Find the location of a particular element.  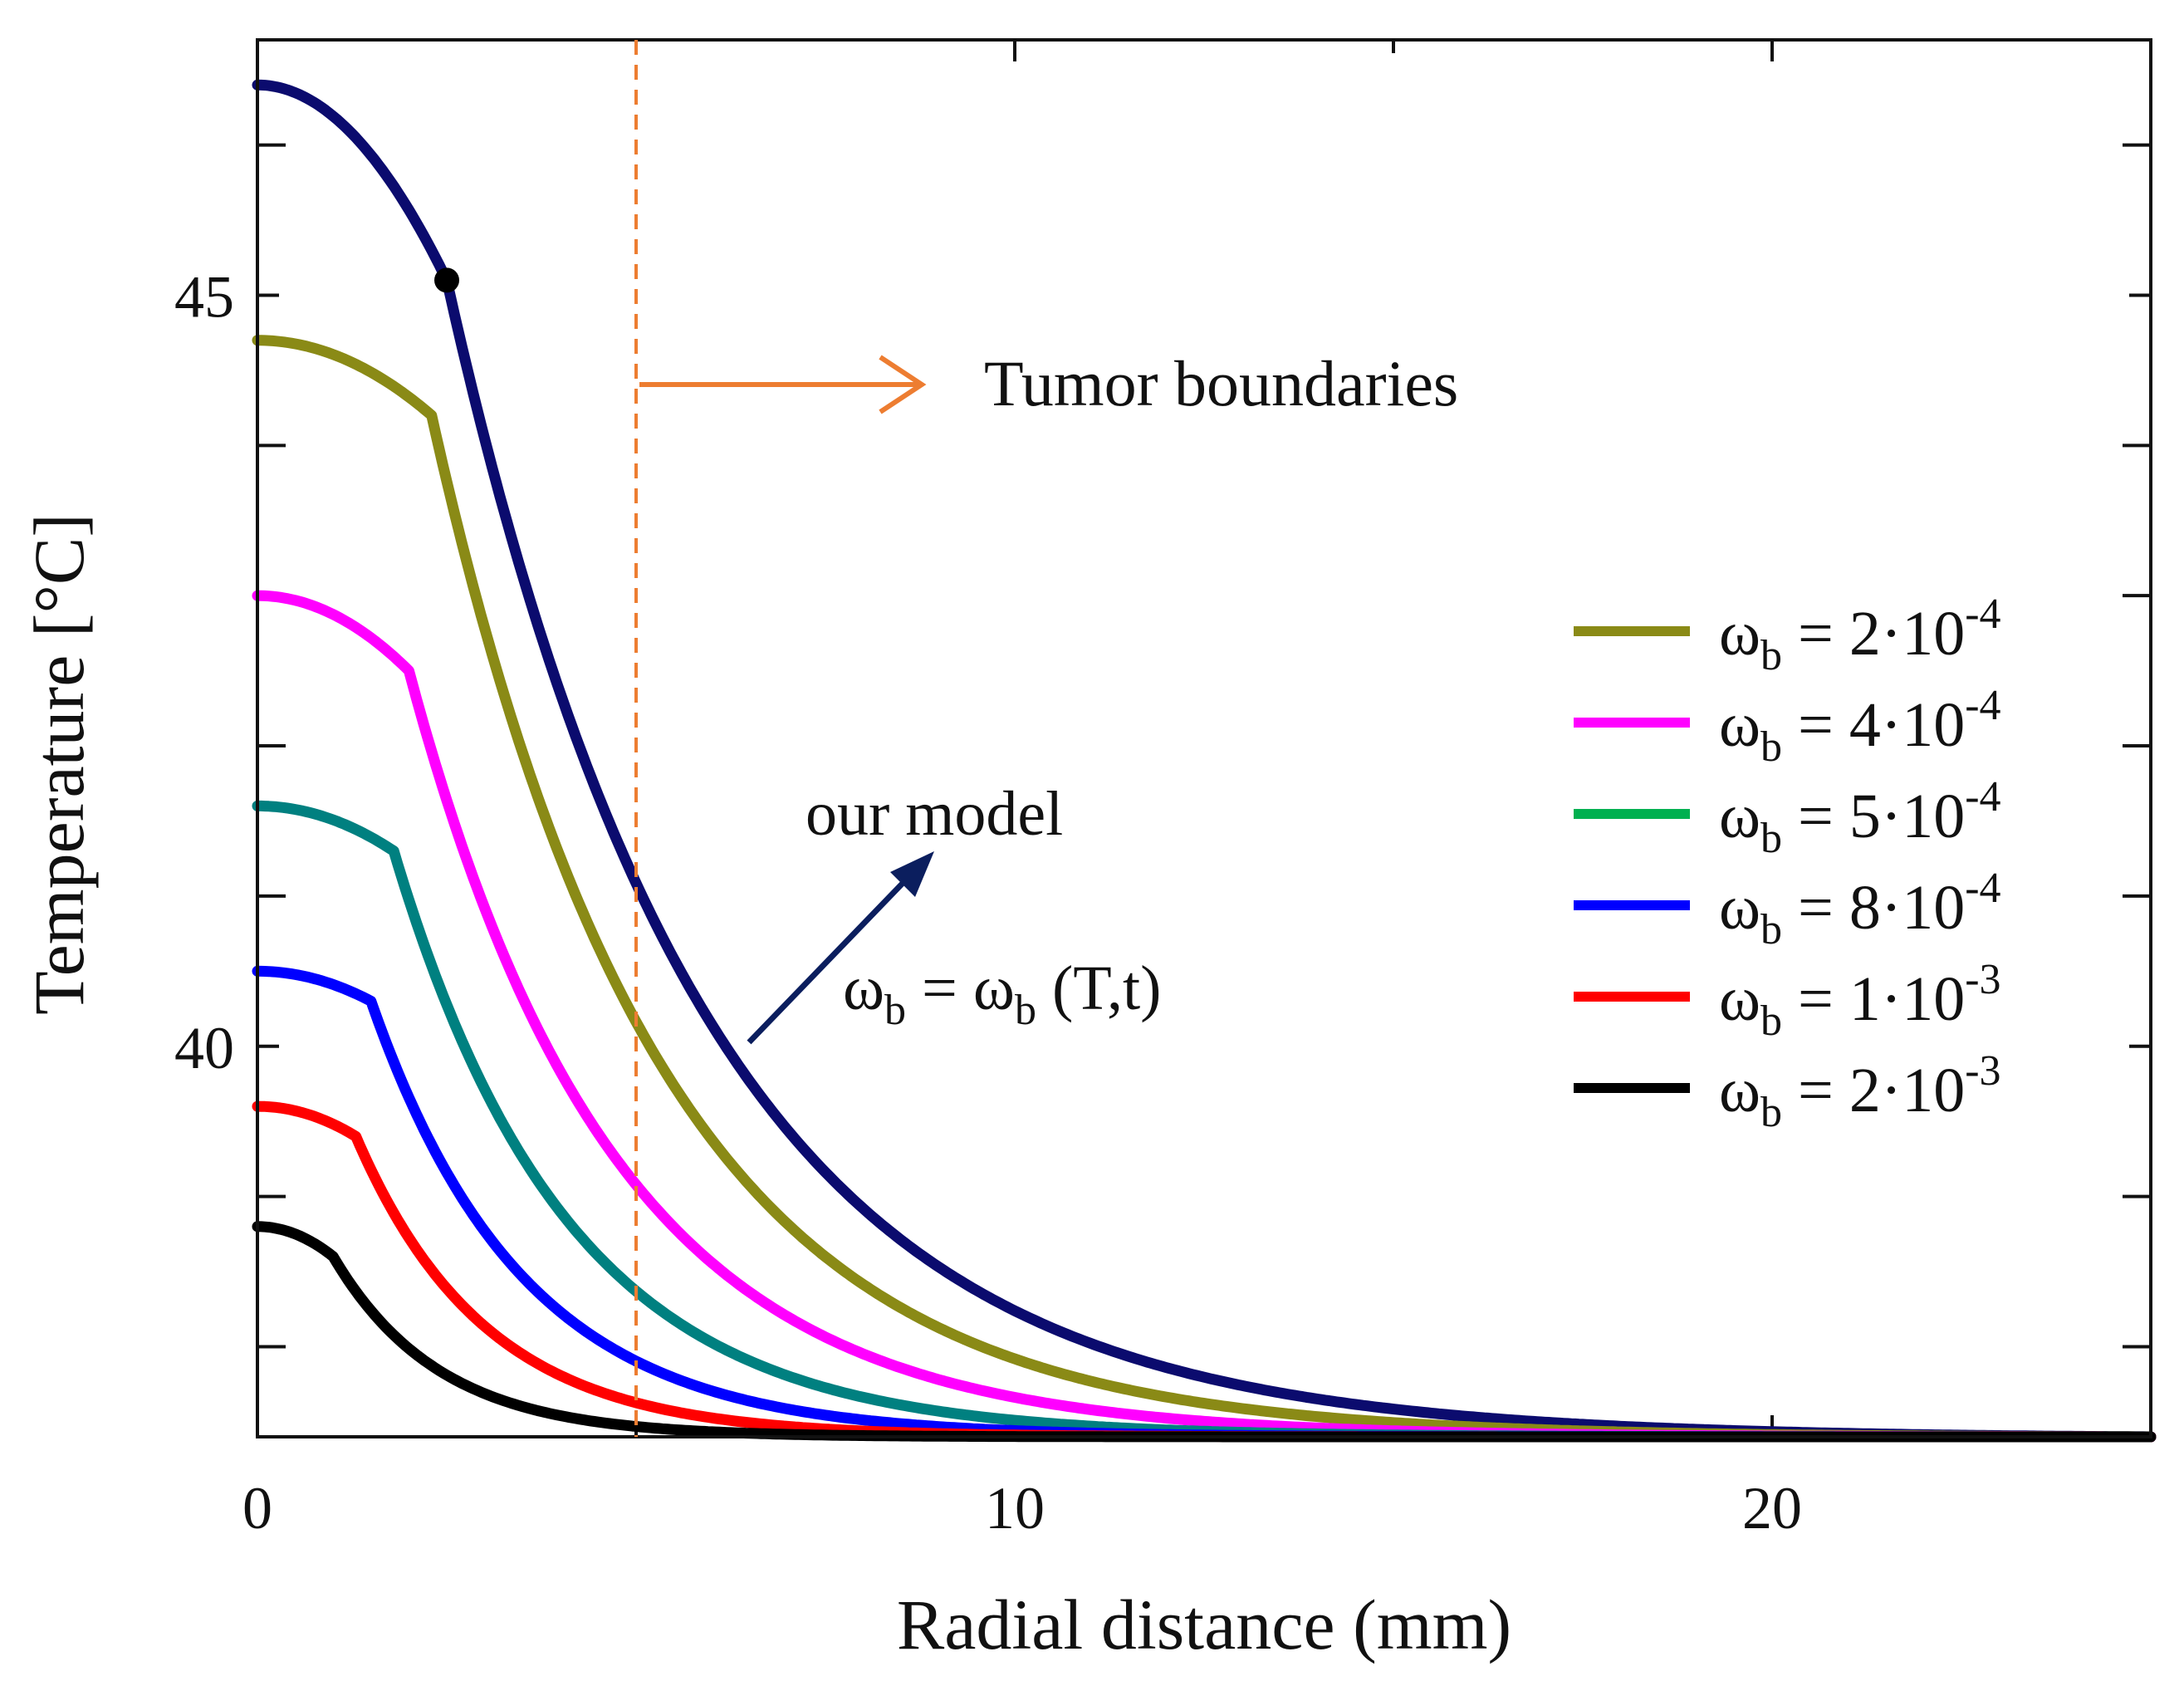

legend-label-4: ωb = 8·10-4 is located at coordinates (1860, 909).